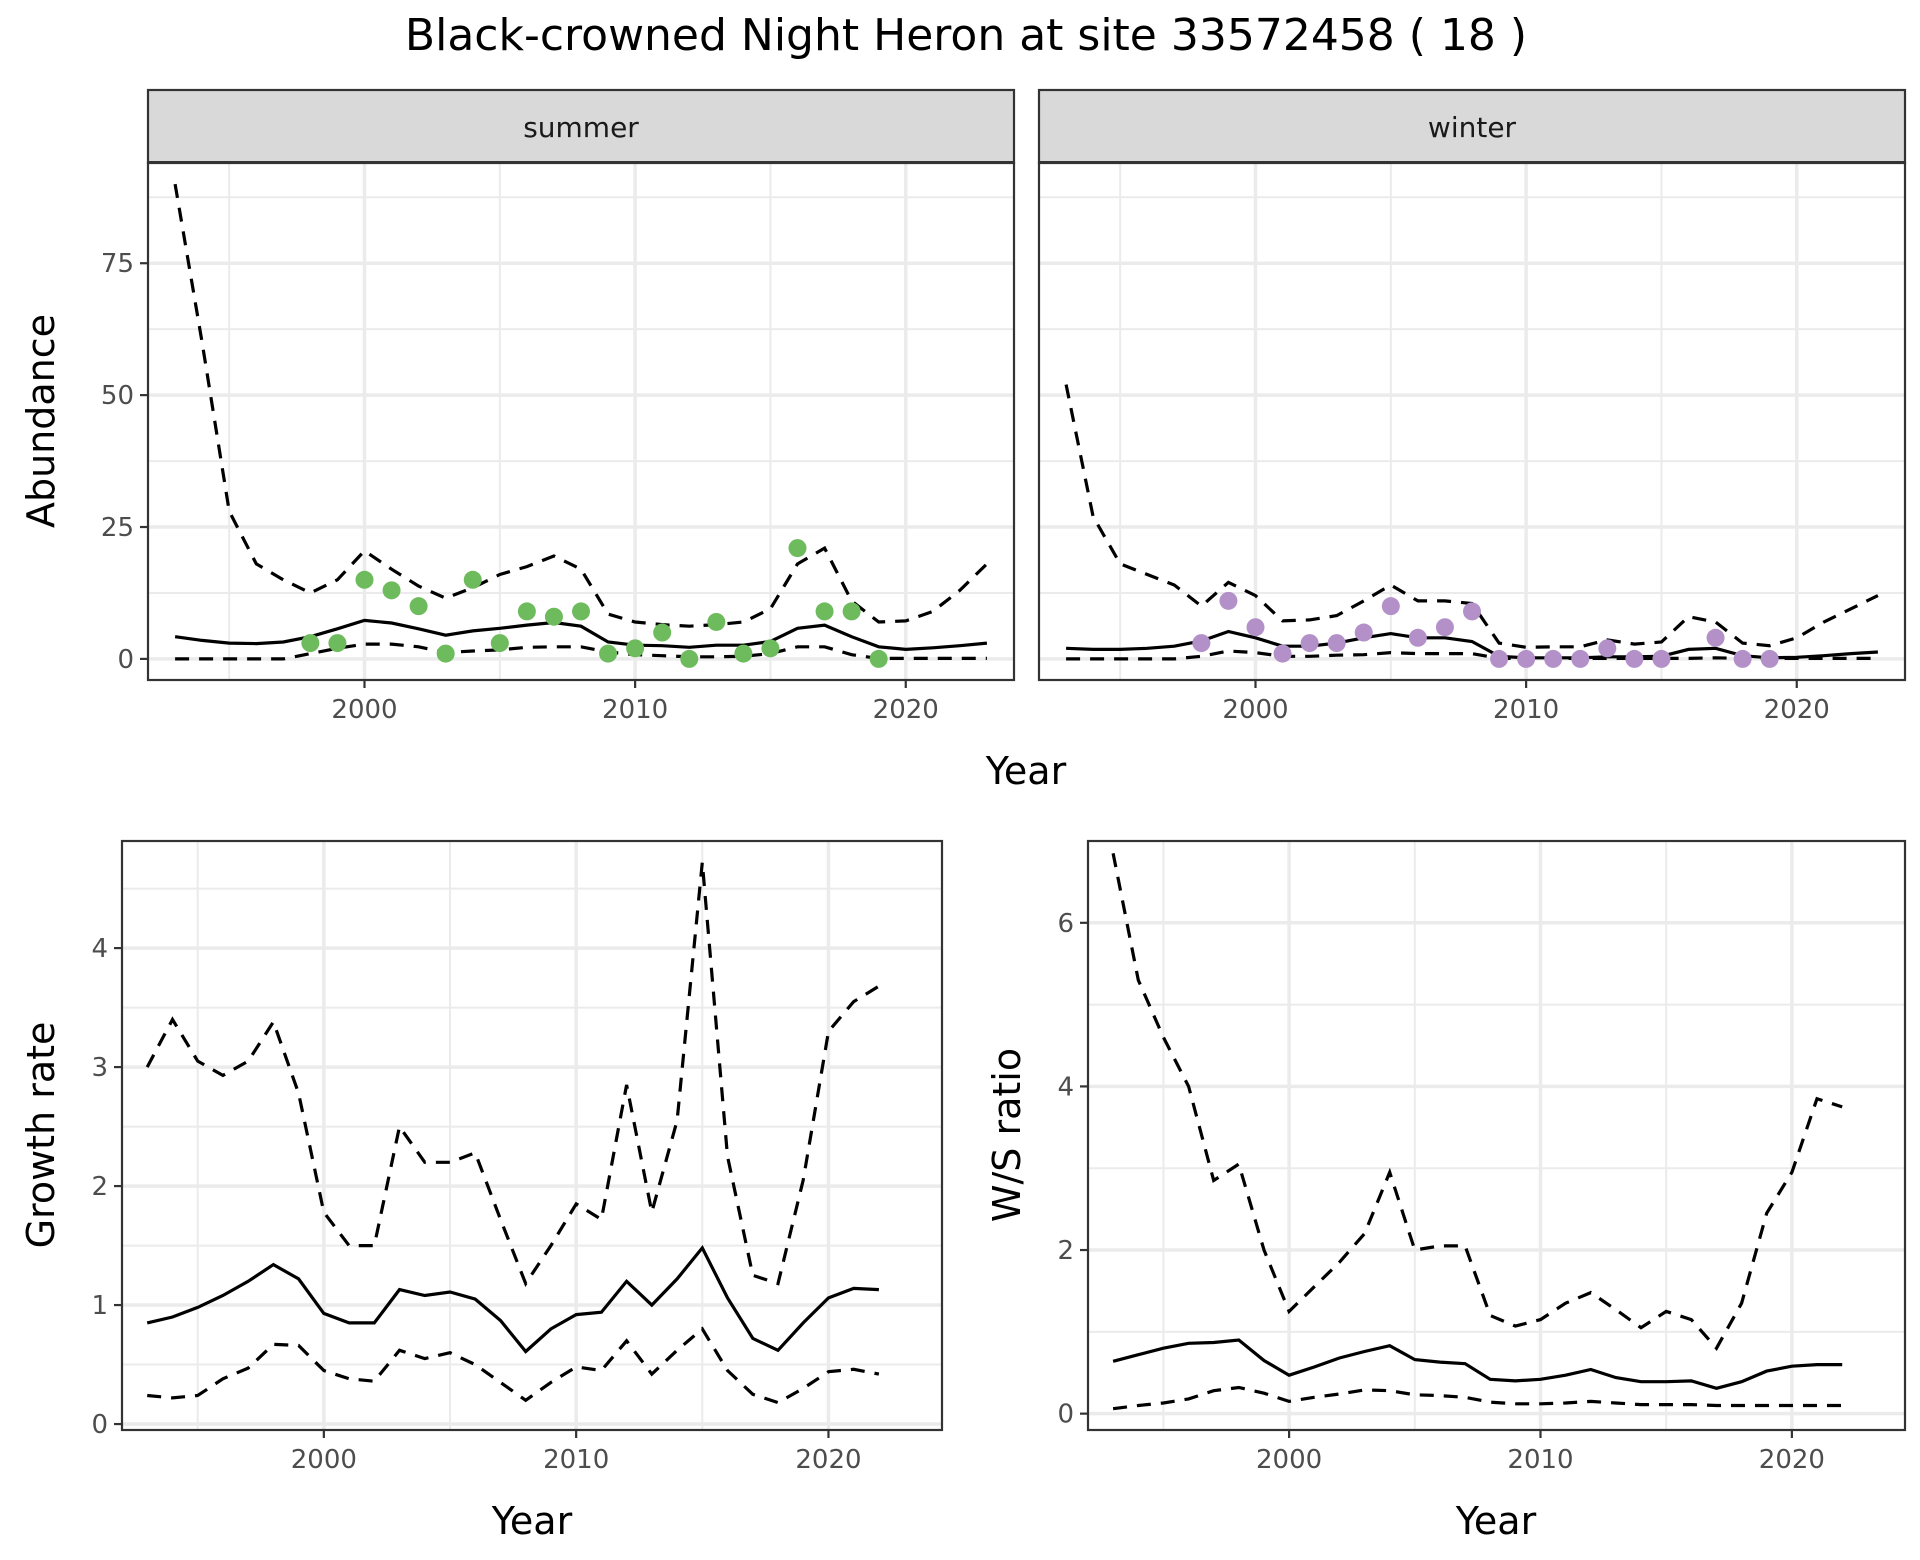 This screenshot has width=1920, height=1560. What do you see at coordinates (99, 1068) in the screenshot?
I see `y-tick-label: 3` at bounding box center [99, 1068].